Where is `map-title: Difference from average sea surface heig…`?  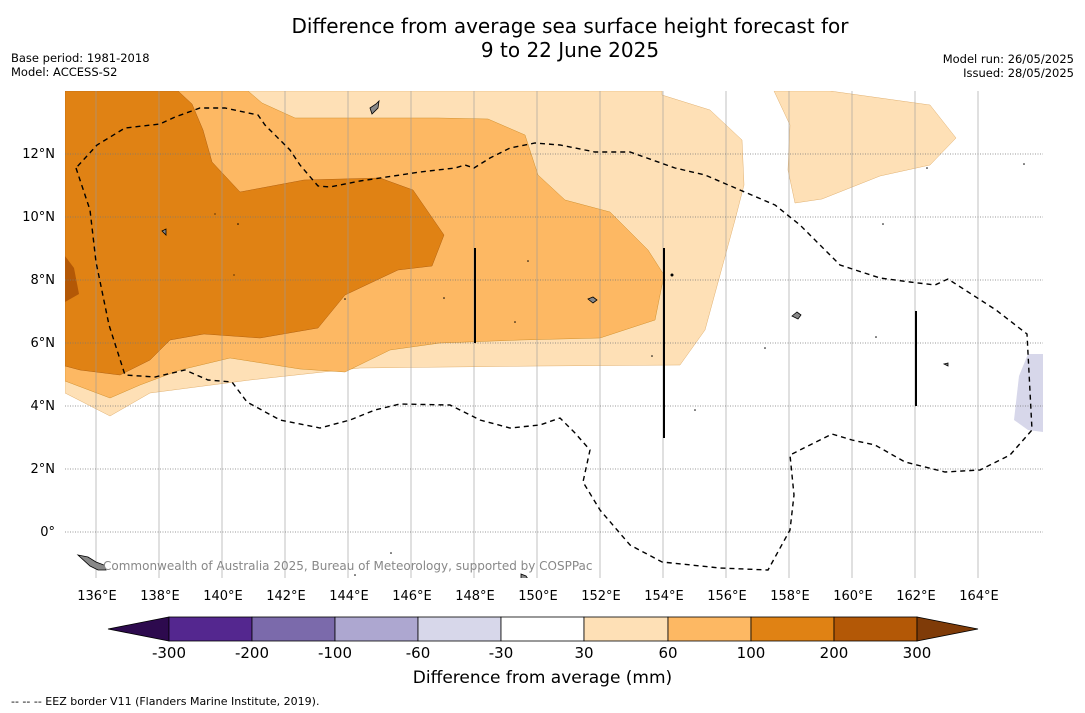 map-title: Difference from average sea surface heig… is located at coordinates (542, 38).